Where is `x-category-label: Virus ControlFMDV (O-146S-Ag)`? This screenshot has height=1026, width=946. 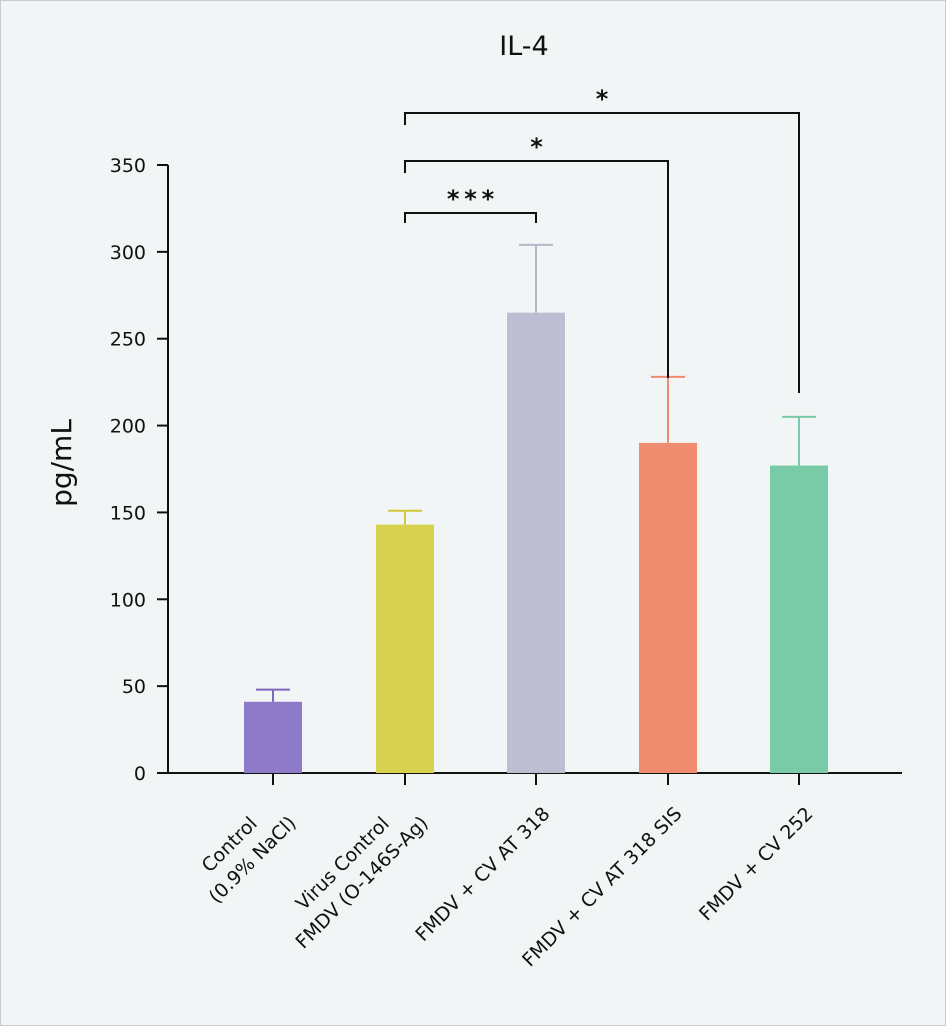
x-category-label: Virus ControlFMDV (O-146S-Ag) is located at coordinates (352, 873).